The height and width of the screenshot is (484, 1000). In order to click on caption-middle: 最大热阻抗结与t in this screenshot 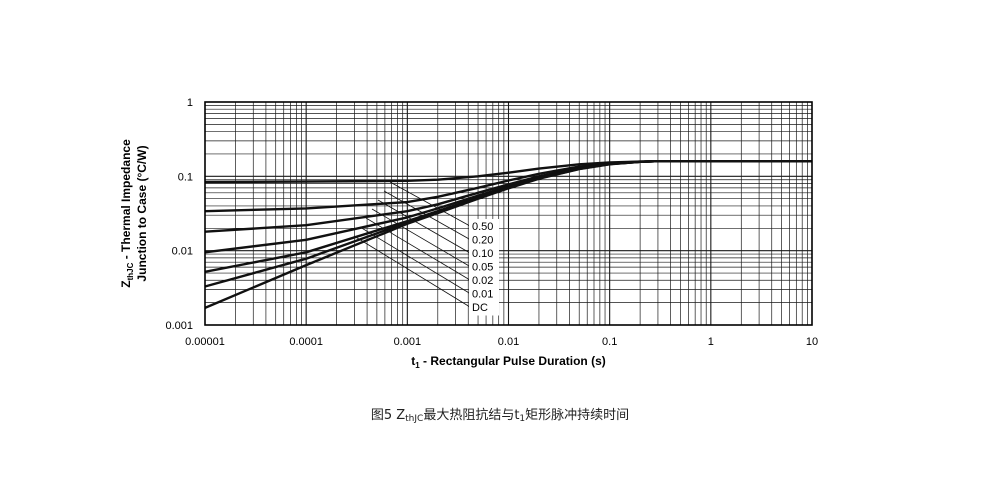, I will do `click(471, 415)`.